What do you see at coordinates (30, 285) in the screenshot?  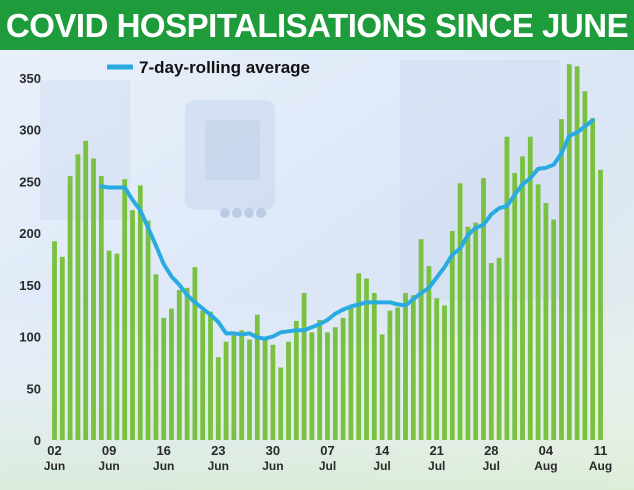 I see `y-tick-label: 150` at bounding box center [30, 285].